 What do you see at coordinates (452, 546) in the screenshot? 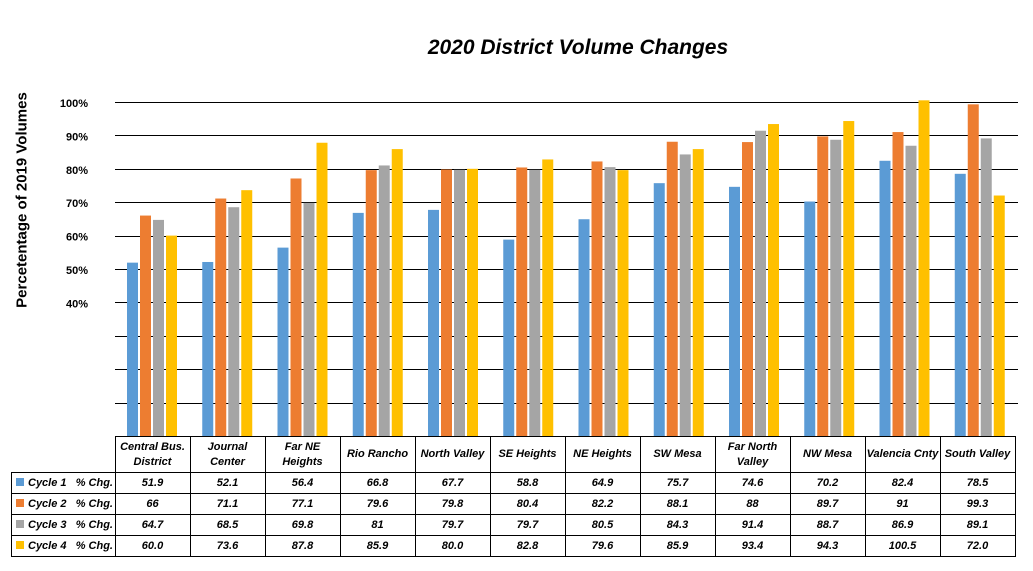
I see `data-label: 80.0` at bounding box center [452, 546].